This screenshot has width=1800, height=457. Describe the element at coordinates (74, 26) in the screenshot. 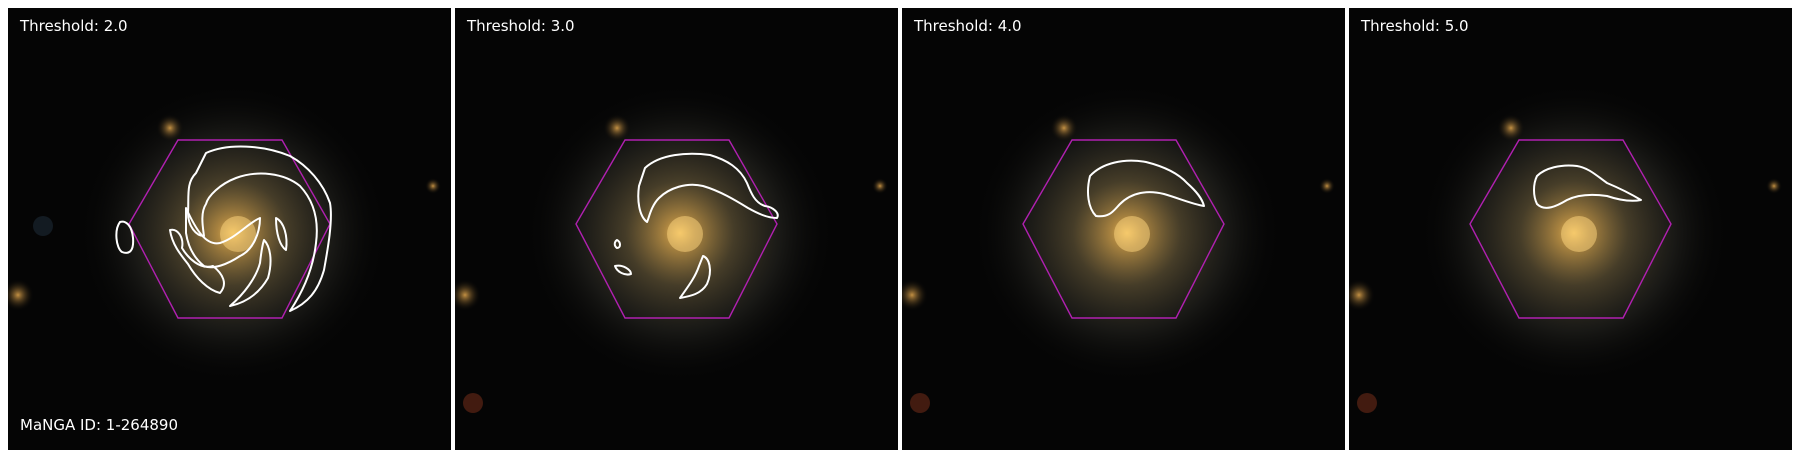

I see `threshold-label: Threshold: 2.0` at that location.